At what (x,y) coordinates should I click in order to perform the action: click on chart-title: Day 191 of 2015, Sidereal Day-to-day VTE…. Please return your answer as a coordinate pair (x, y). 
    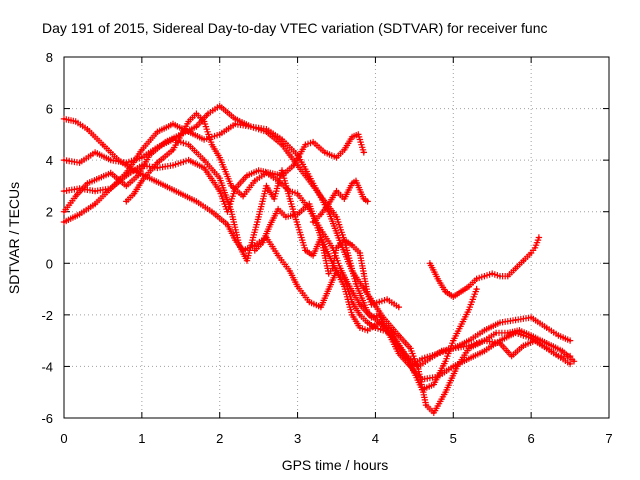
    Looking at the image, I should click on (295, 28).